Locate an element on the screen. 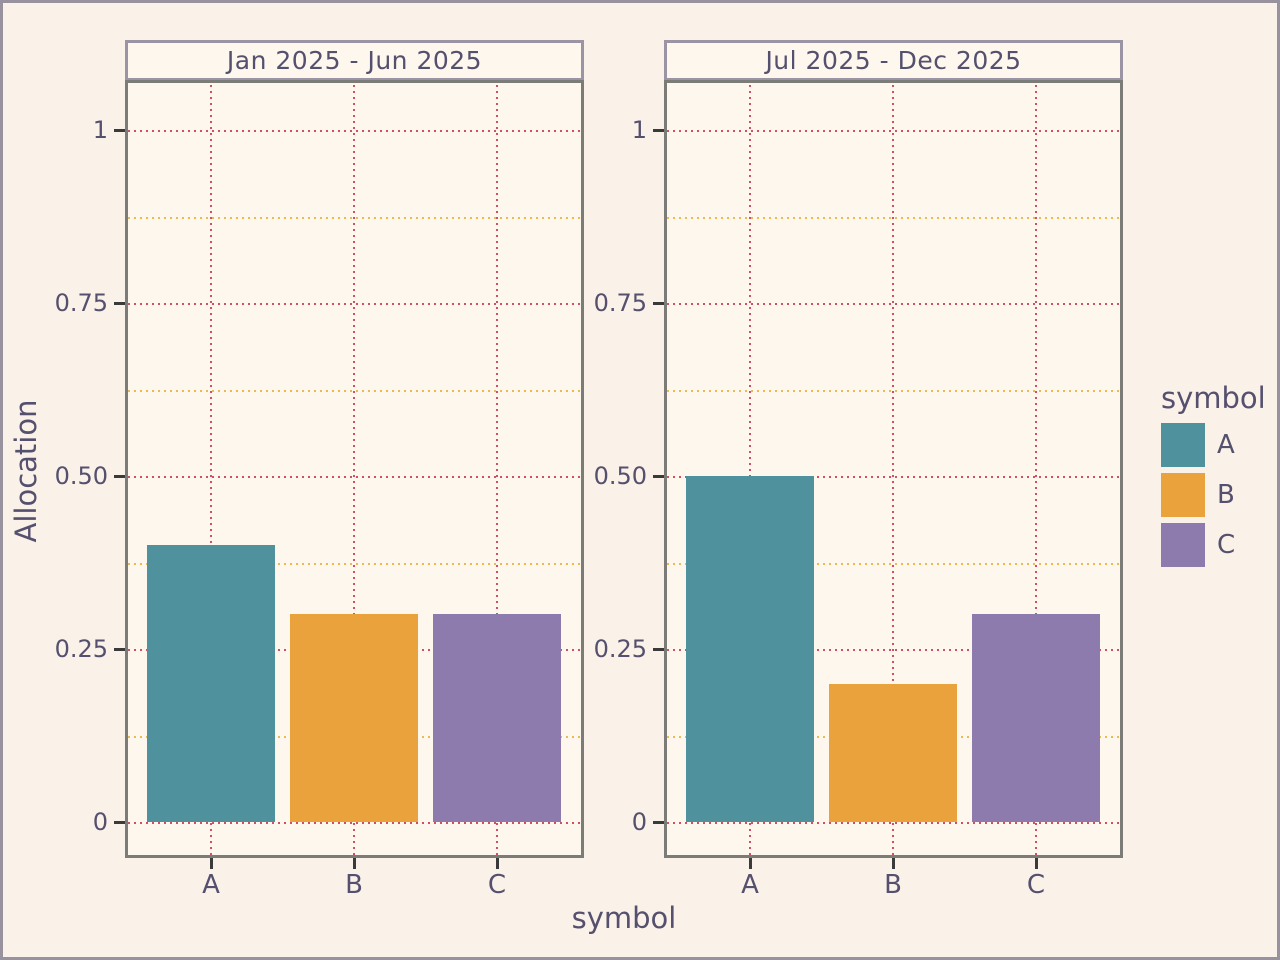  x-axis-title: symbol is located at coordinates (624, 918).